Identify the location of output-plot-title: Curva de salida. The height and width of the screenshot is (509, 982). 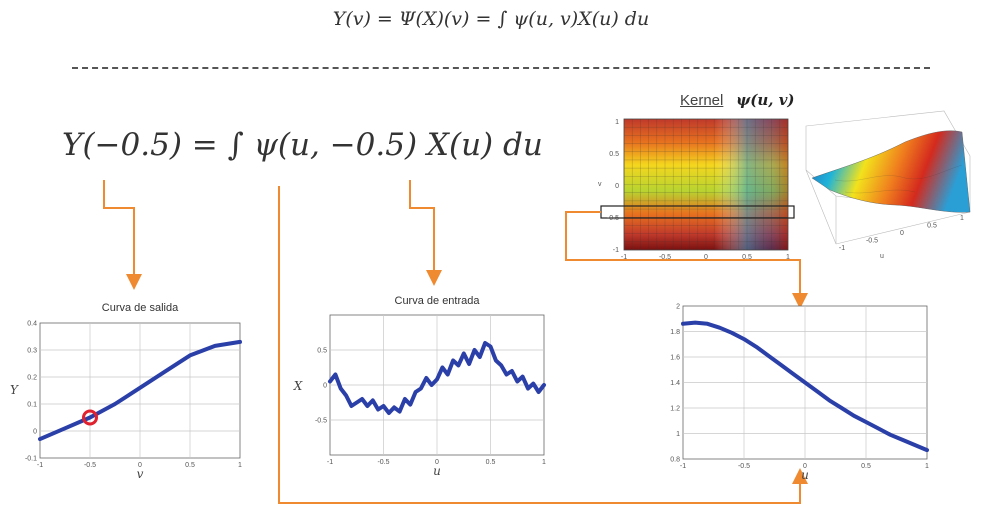
(140, 308).